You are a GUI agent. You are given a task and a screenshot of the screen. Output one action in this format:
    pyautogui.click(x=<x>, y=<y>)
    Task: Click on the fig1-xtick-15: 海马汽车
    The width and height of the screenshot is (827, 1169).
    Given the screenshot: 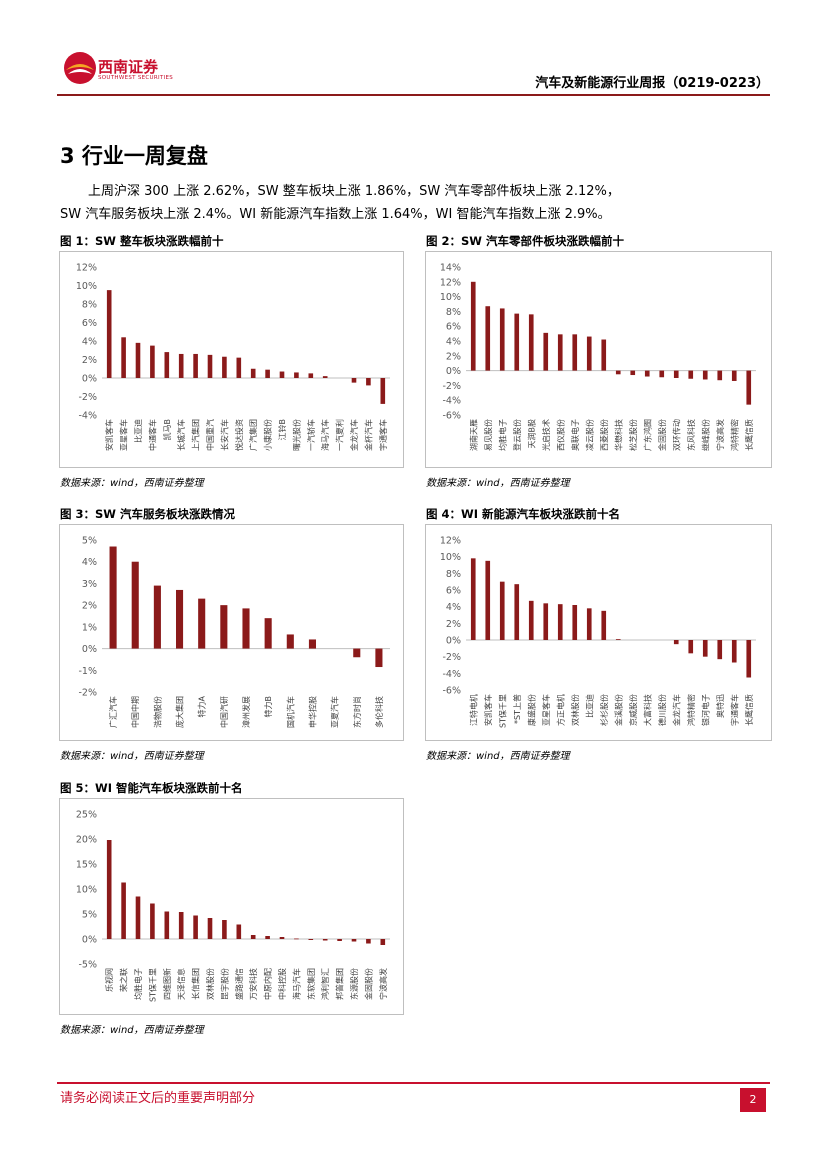 What is the action you would take?
    pyautogui.click(x=325, y=435)
    